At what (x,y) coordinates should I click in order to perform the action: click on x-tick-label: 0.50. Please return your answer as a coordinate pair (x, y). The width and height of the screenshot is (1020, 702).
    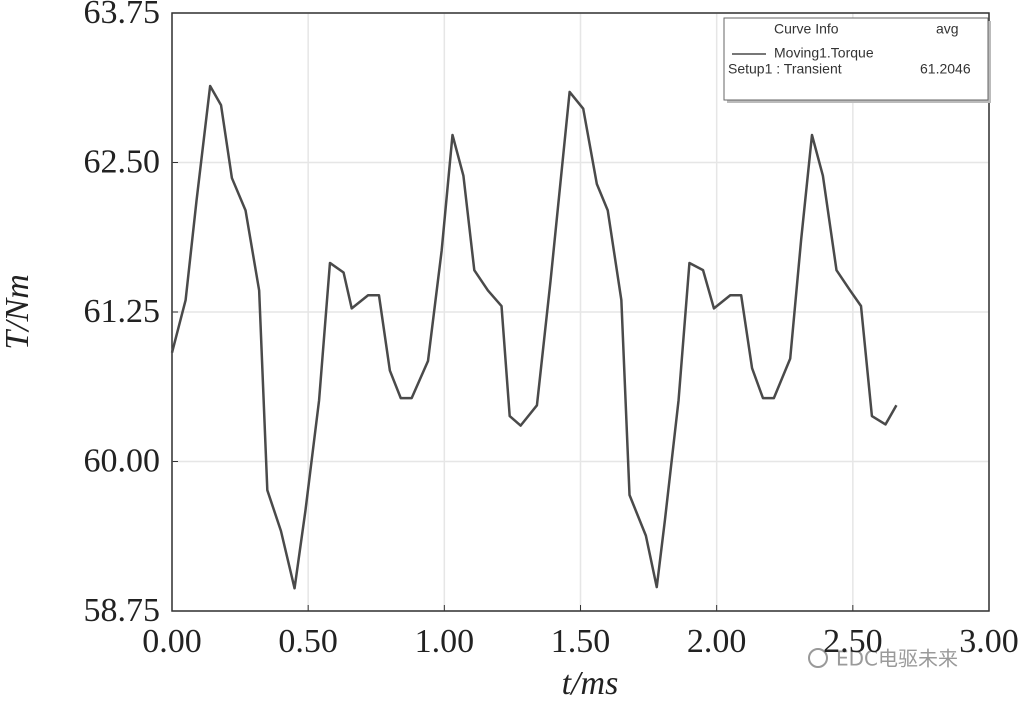
    Looking at the image, I should click on (308, 641).